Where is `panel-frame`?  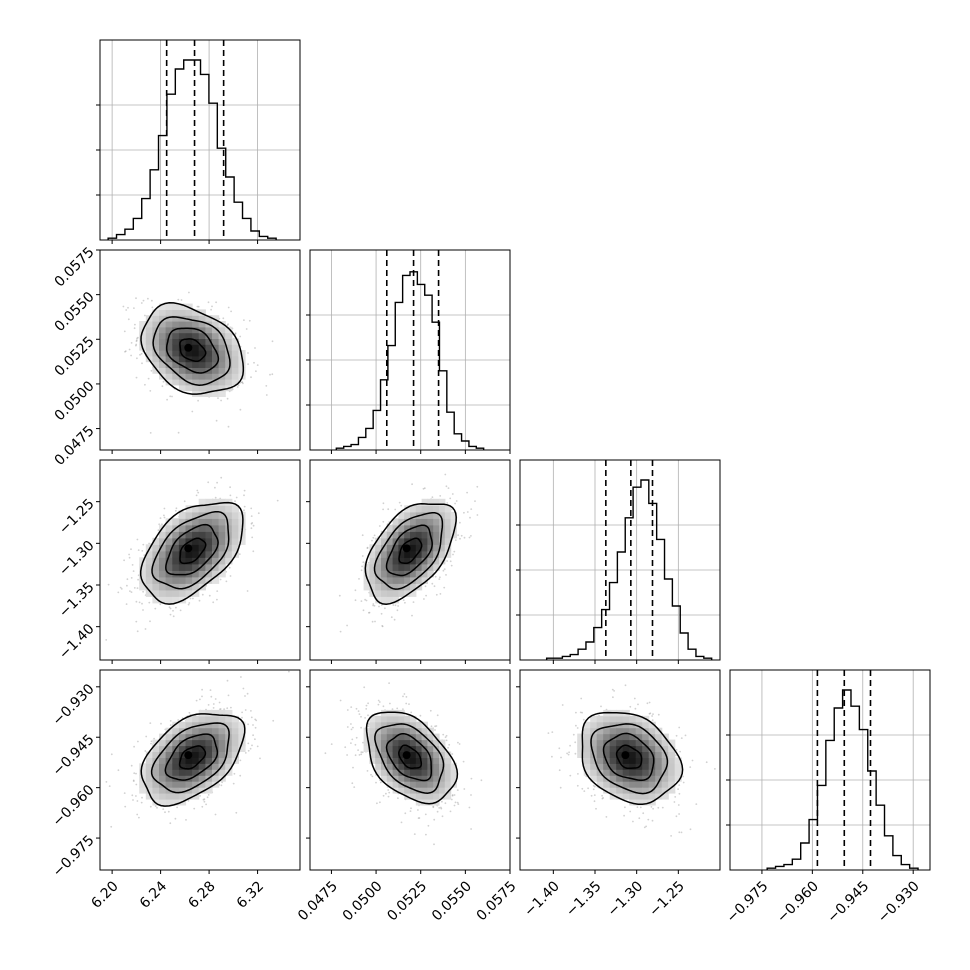 panel-frame is located at coordinates (410, 770).